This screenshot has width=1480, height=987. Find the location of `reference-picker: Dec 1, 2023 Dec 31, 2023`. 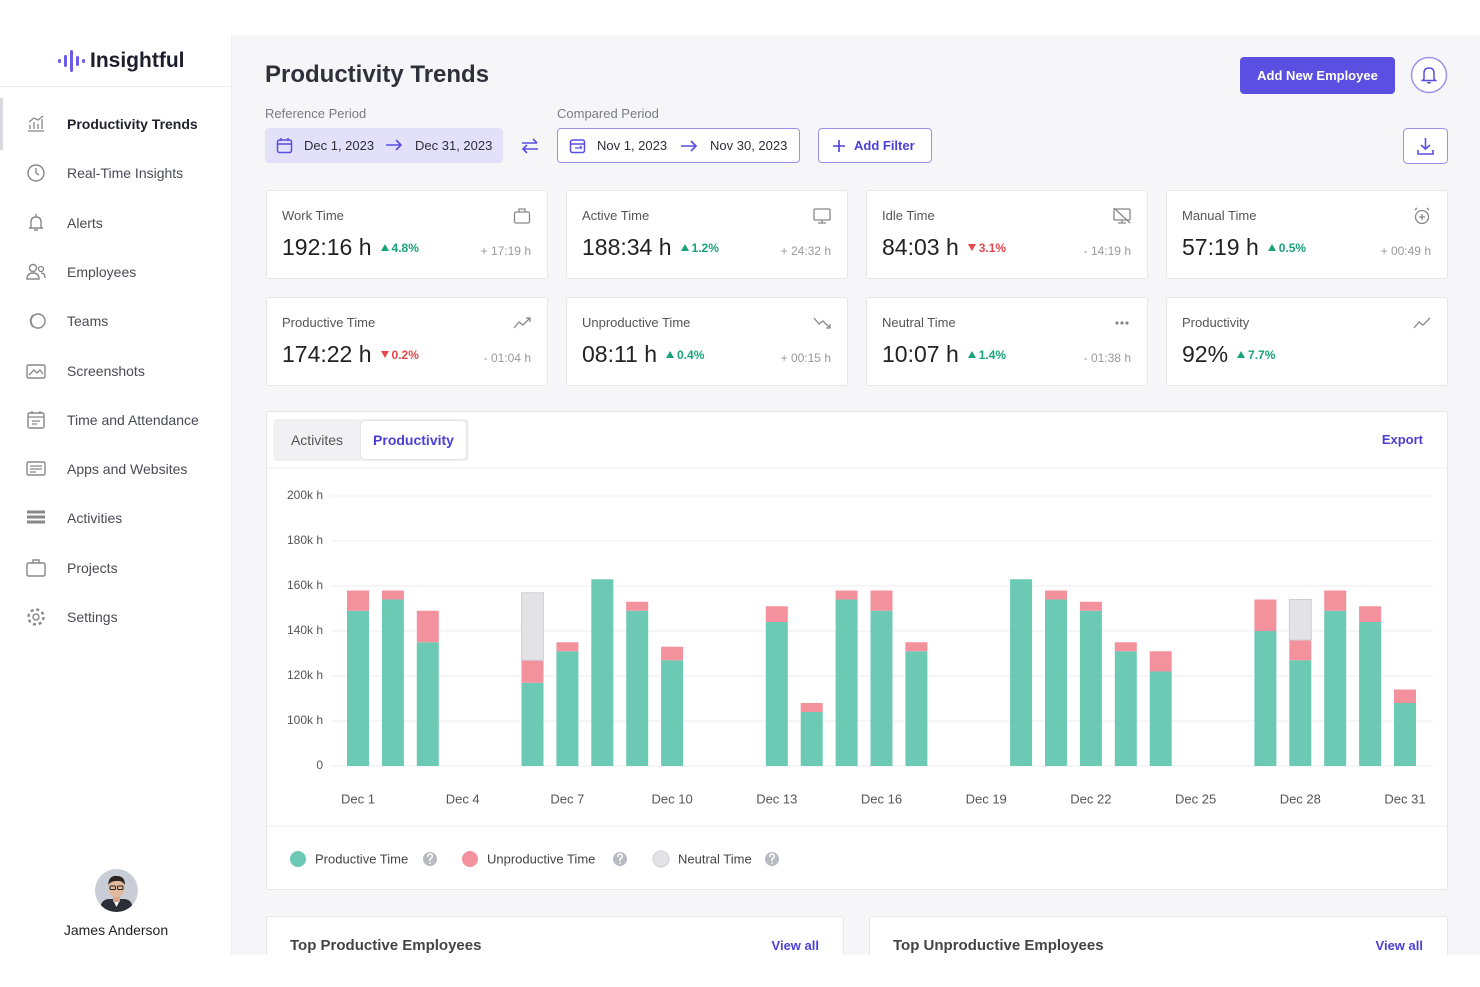

reference-picker: Dec 1, 2023 Dec 31, 2023 is located at coordinates (384, 145).